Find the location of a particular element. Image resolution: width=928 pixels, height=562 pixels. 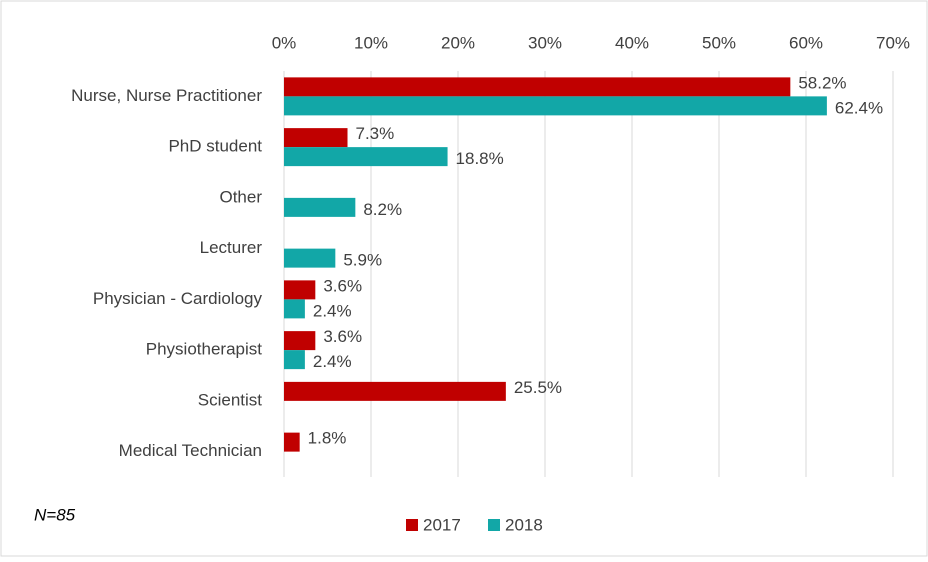

x-tick-label: 60% is located at coordinates (806, 42).